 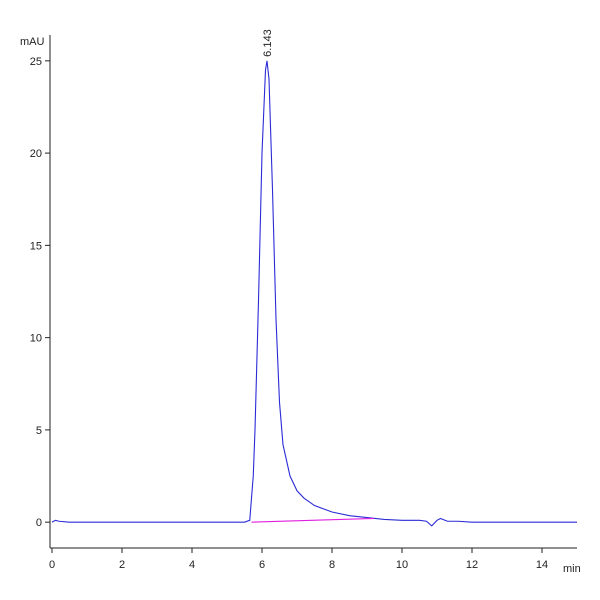 What do you see at coordinates (192, 565) in the screenshot?
I see `x-tick-label: 4` at bounding box center [192, 565].